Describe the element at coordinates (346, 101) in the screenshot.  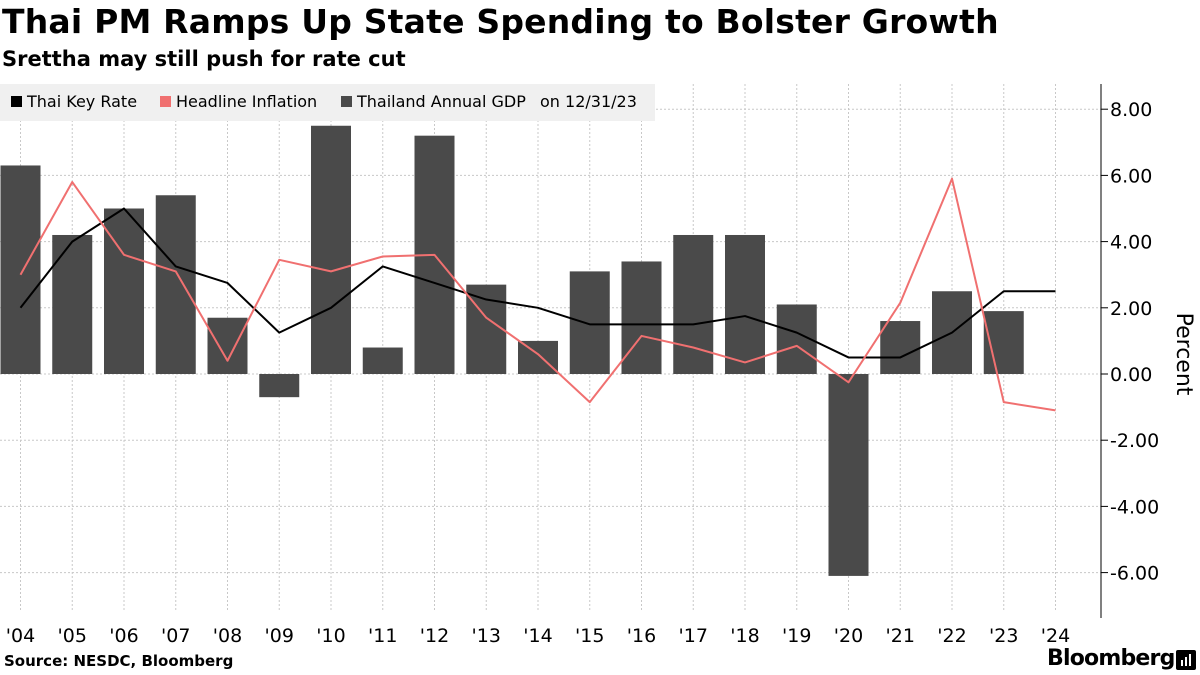
I see `legend-swatch-gdp` at that location.